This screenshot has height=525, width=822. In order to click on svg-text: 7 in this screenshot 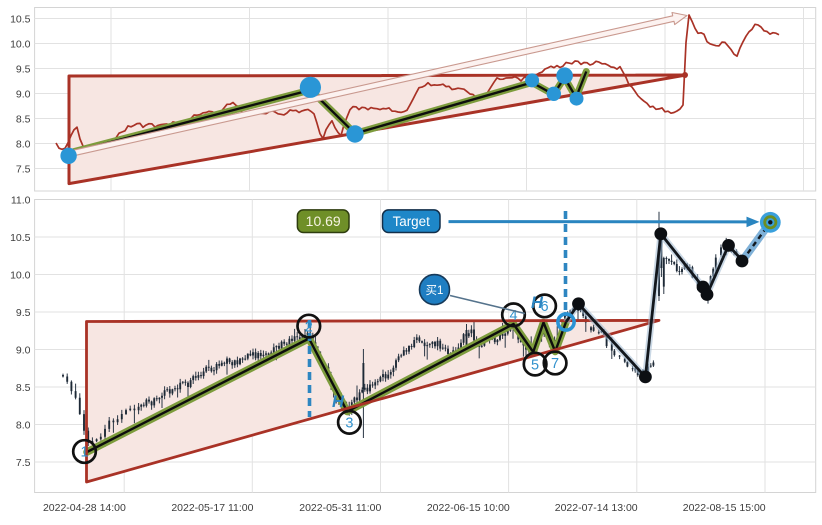, I will do `click(555, 364)`.